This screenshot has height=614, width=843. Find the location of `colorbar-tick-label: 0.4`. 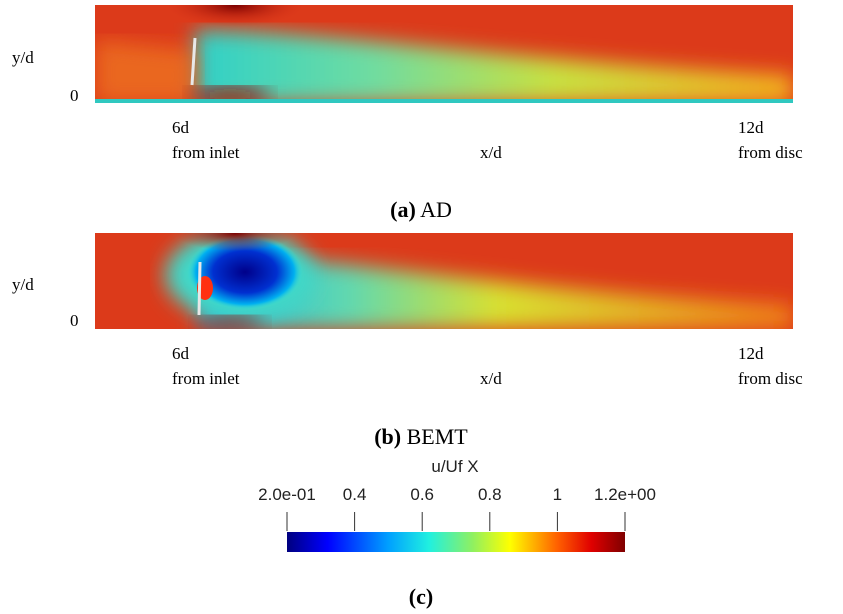

colorbar-tick-label: 0.4 is located at coordinates (355, 494).